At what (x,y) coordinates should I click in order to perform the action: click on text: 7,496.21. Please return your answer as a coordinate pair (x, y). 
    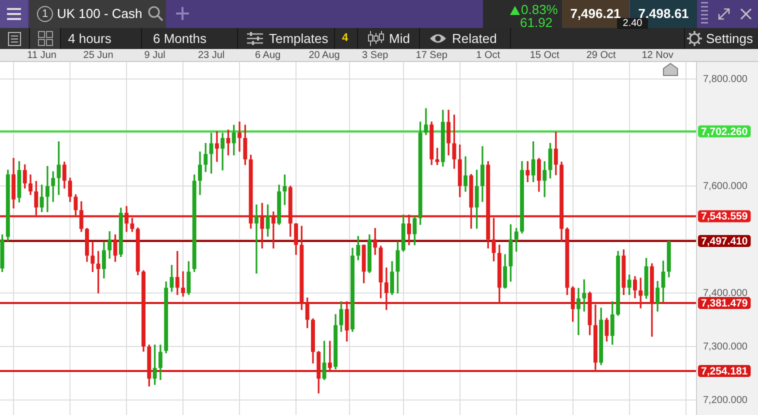
    Looking at the image, I should click on (595, 13).